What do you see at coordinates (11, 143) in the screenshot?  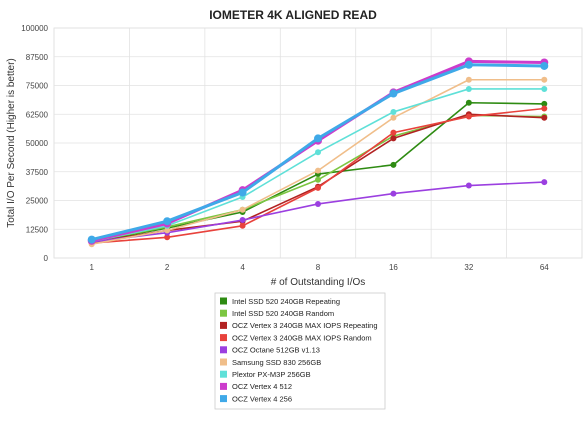 I see `y-axis-label: Total I/O Per Second (Higher is better)` at bounding box center [11, 143].